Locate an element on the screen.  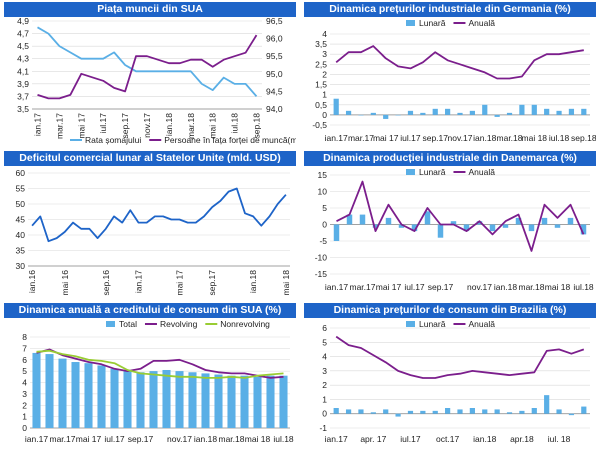
y-tick-label: 10 is located at coordinates (323, 192).